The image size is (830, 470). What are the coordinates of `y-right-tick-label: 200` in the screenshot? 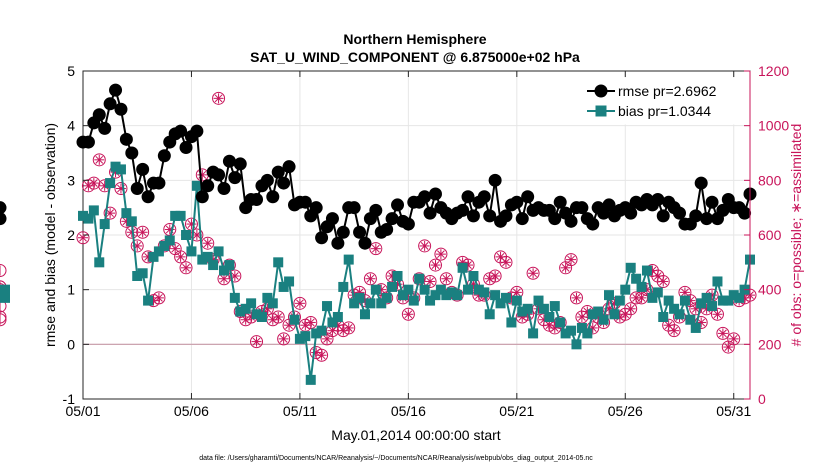 It's located at (770, 344).